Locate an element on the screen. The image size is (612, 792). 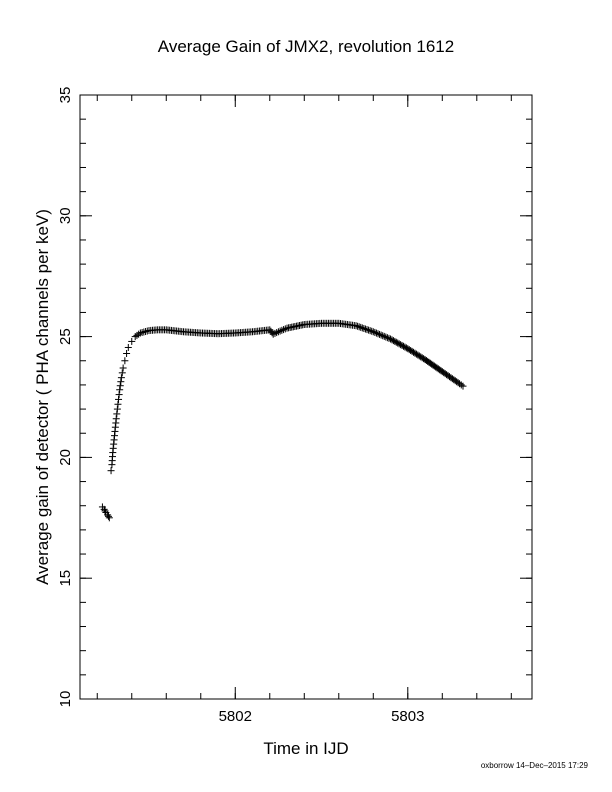
y-tick-label-1: 15 is located at coordinates (65, 578).